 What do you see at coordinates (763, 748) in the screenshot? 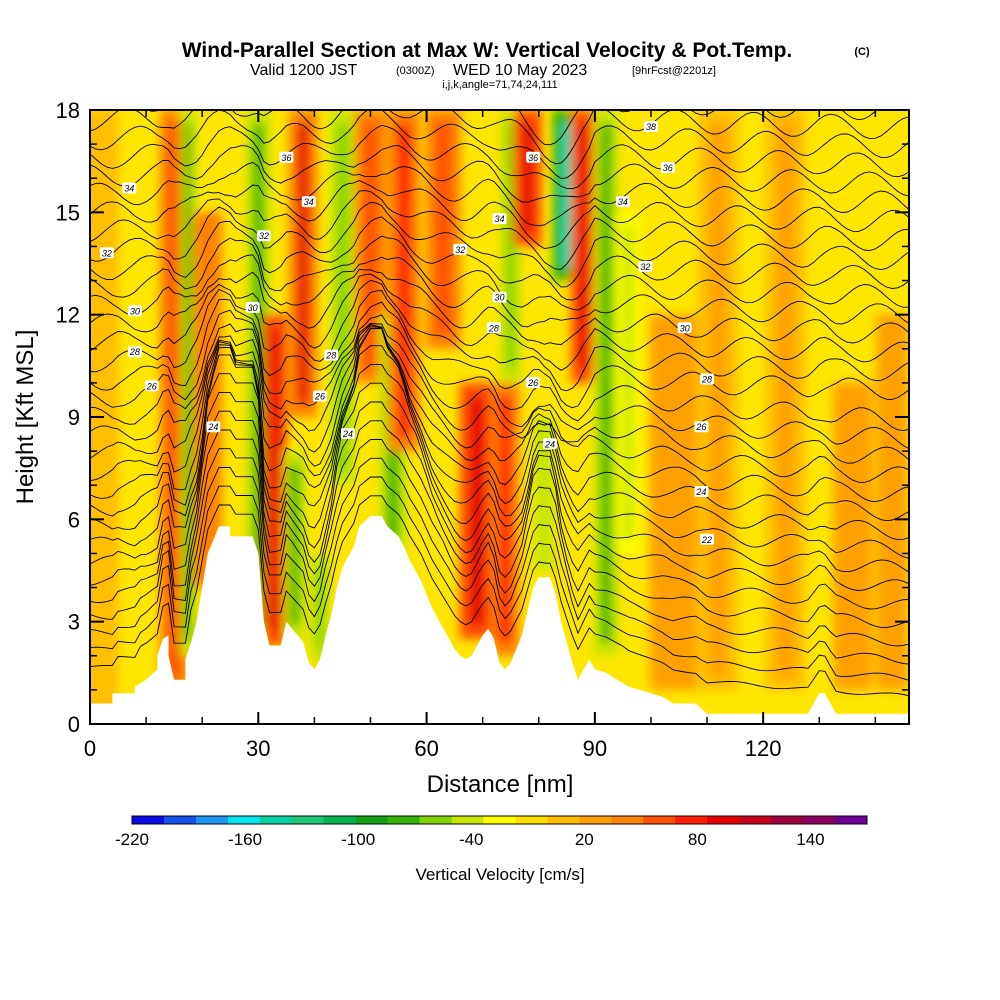
I see `x-tick-label: 120` at bounding box center [763, 748].